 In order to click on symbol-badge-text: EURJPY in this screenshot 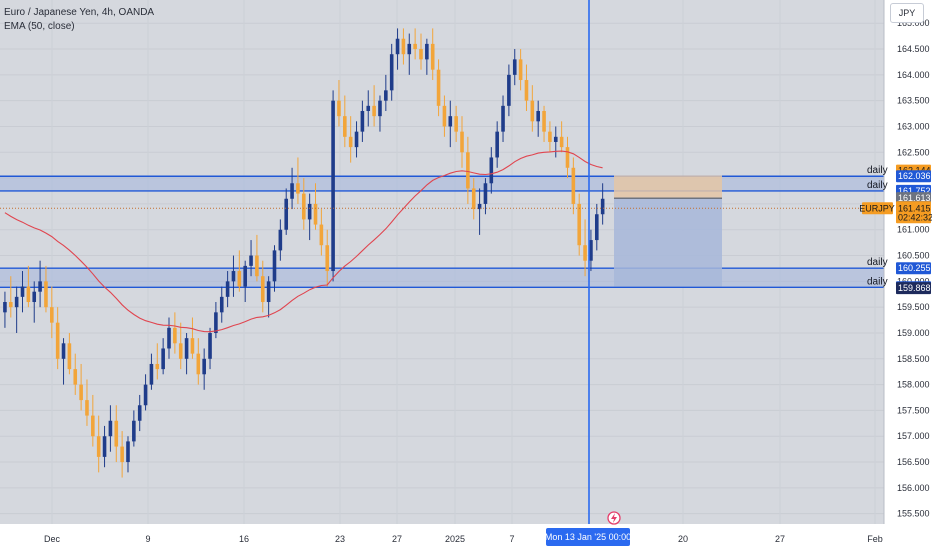, I will do `click(877, 208)`.